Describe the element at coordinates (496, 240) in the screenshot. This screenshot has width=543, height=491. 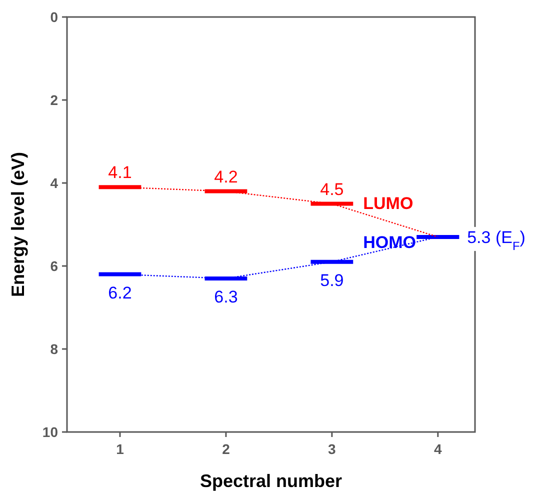
I see `data-label: 5.3 (E$_{F}$)` at that location.